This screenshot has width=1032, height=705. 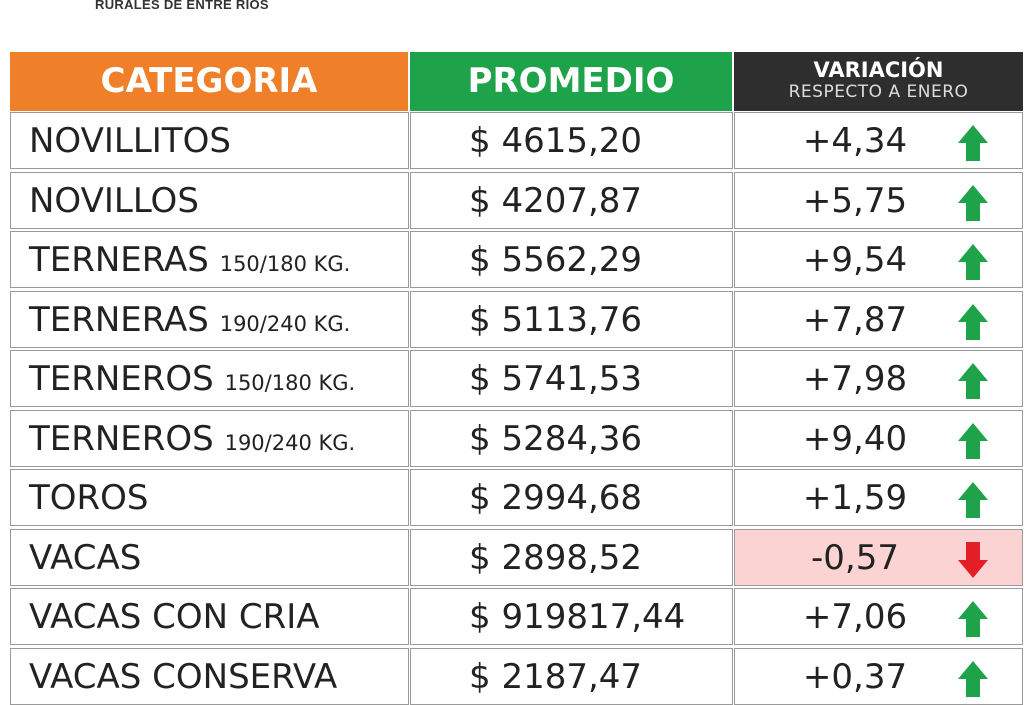 What do you see at coordinates (182, 6) in the screenshot?
I see `brand-text: RURALES DE ENTRE RIOS` at bounding box center [182, 6].